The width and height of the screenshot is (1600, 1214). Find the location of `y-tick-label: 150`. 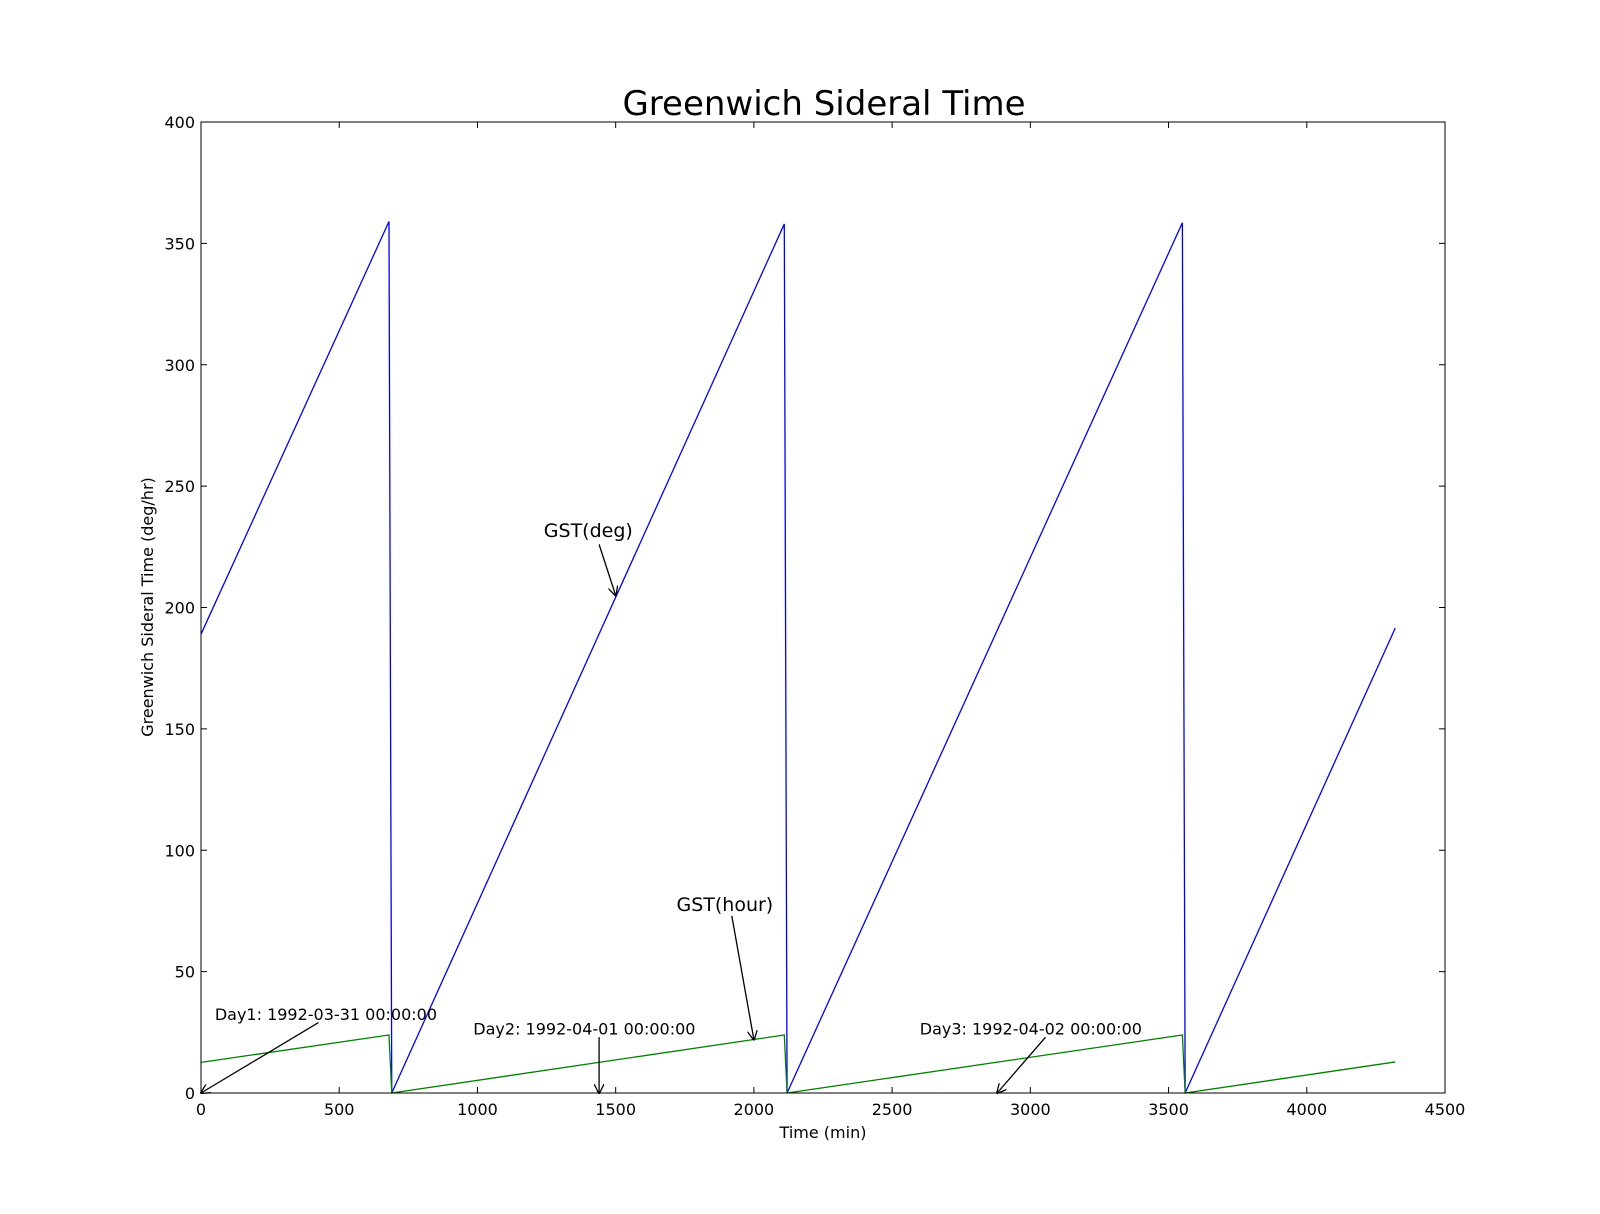

y-tick-label: 150 is located at coordinates (179, 729).